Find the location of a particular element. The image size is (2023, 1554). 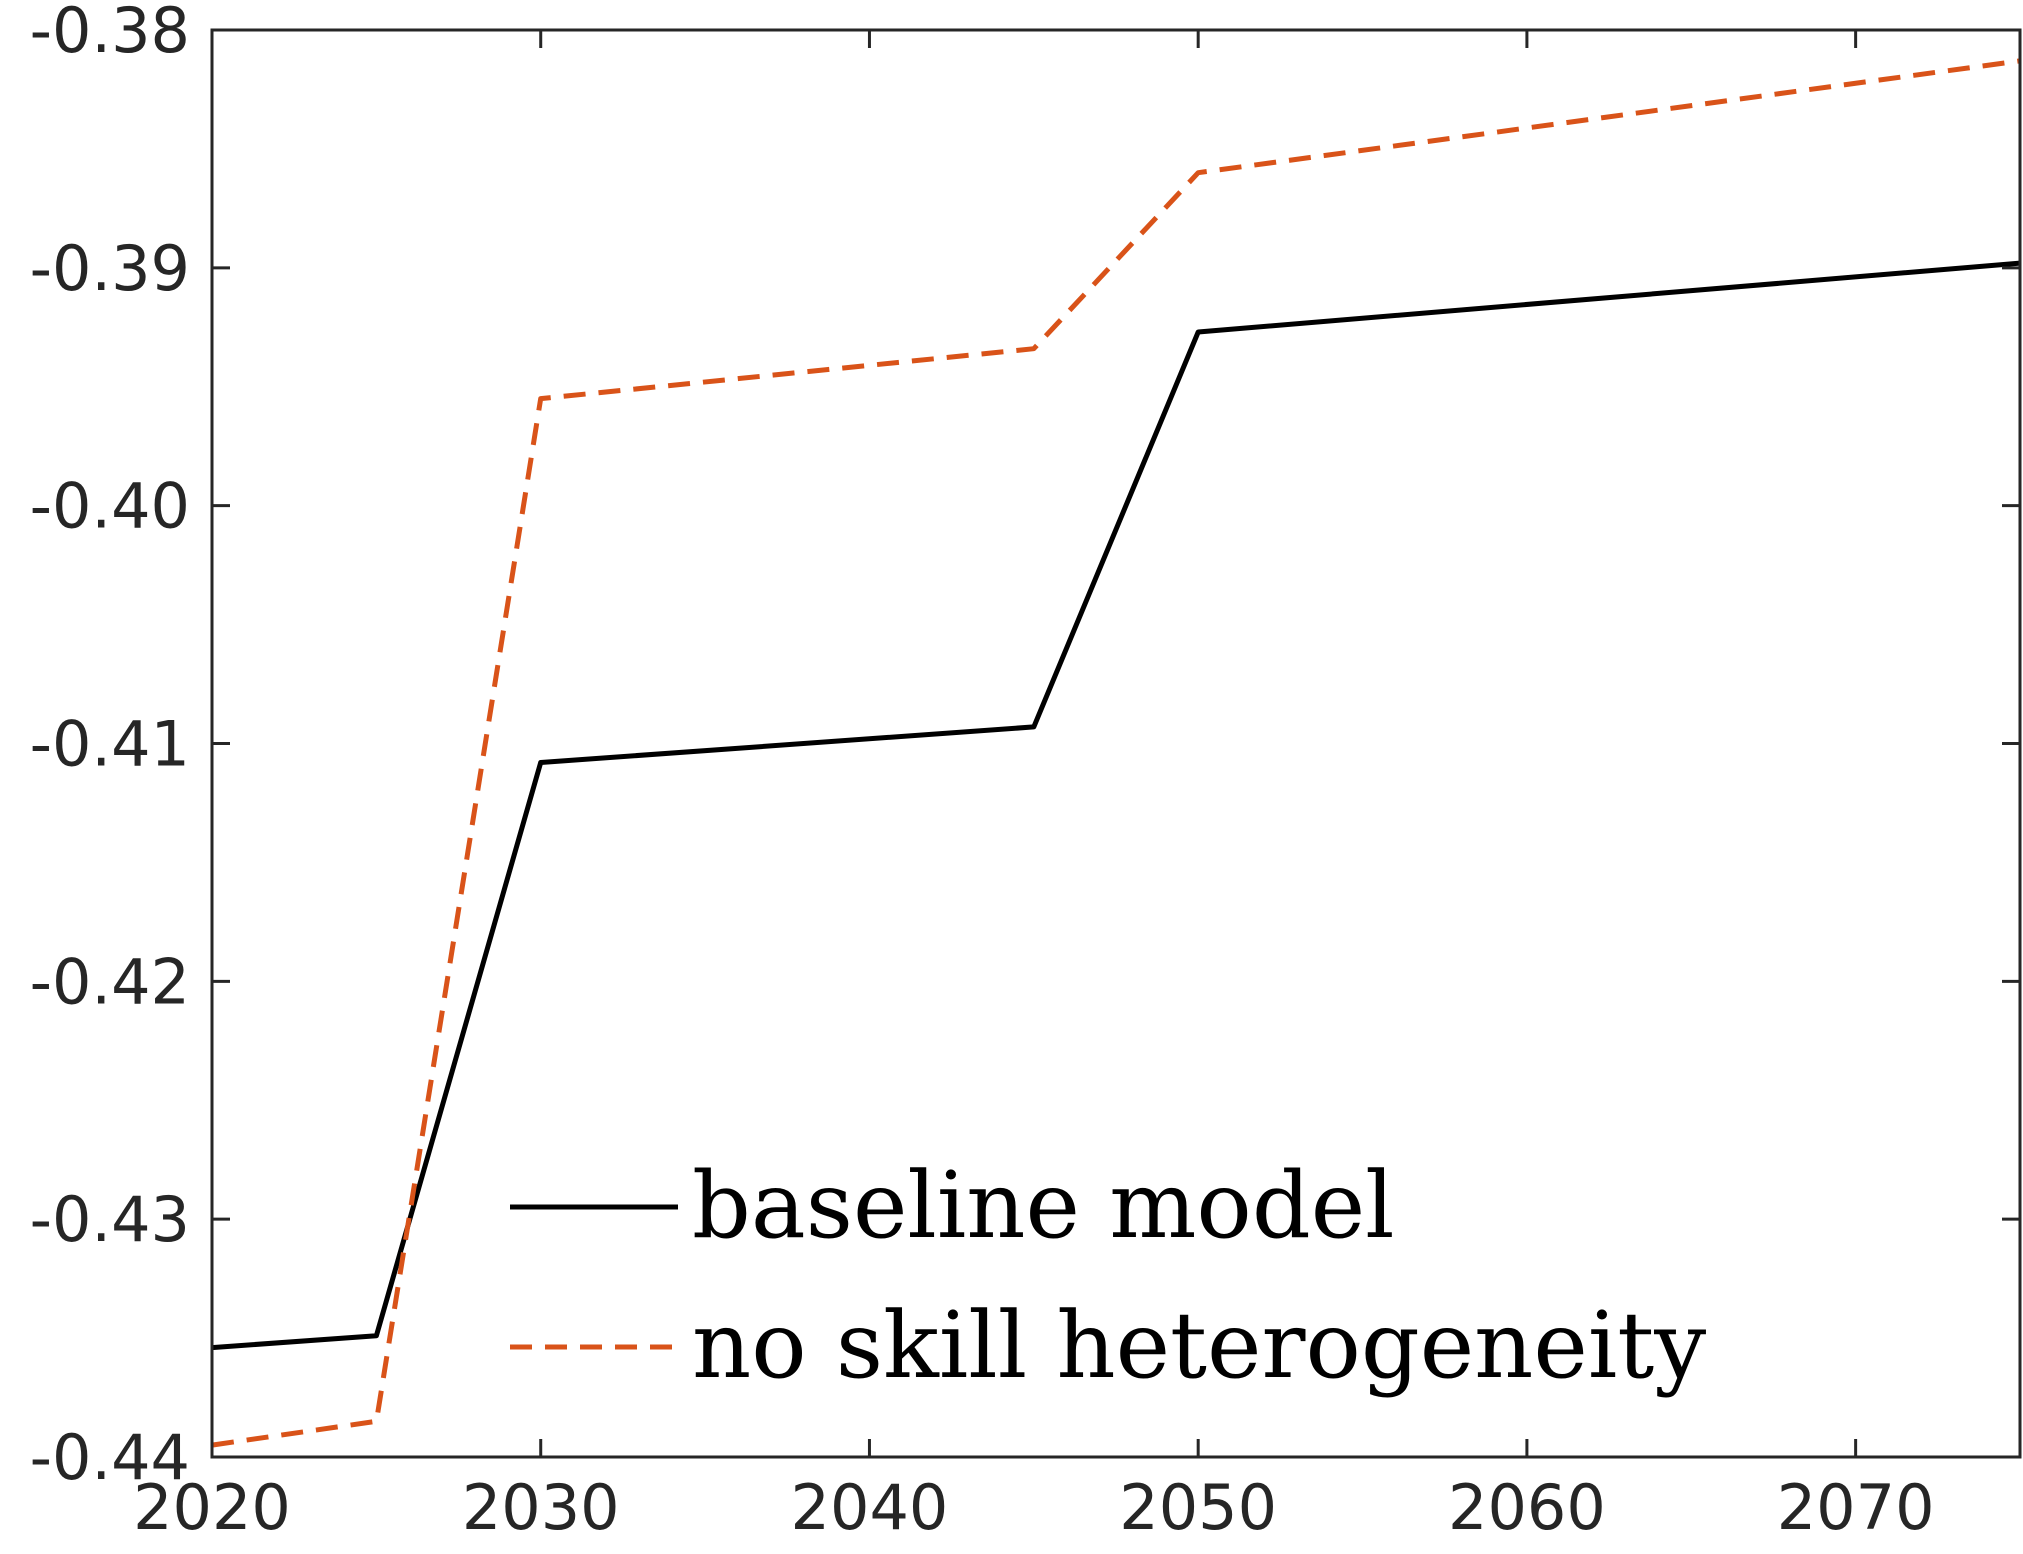

x-tick-label: 2030 is located at coordinates (541, 1507).